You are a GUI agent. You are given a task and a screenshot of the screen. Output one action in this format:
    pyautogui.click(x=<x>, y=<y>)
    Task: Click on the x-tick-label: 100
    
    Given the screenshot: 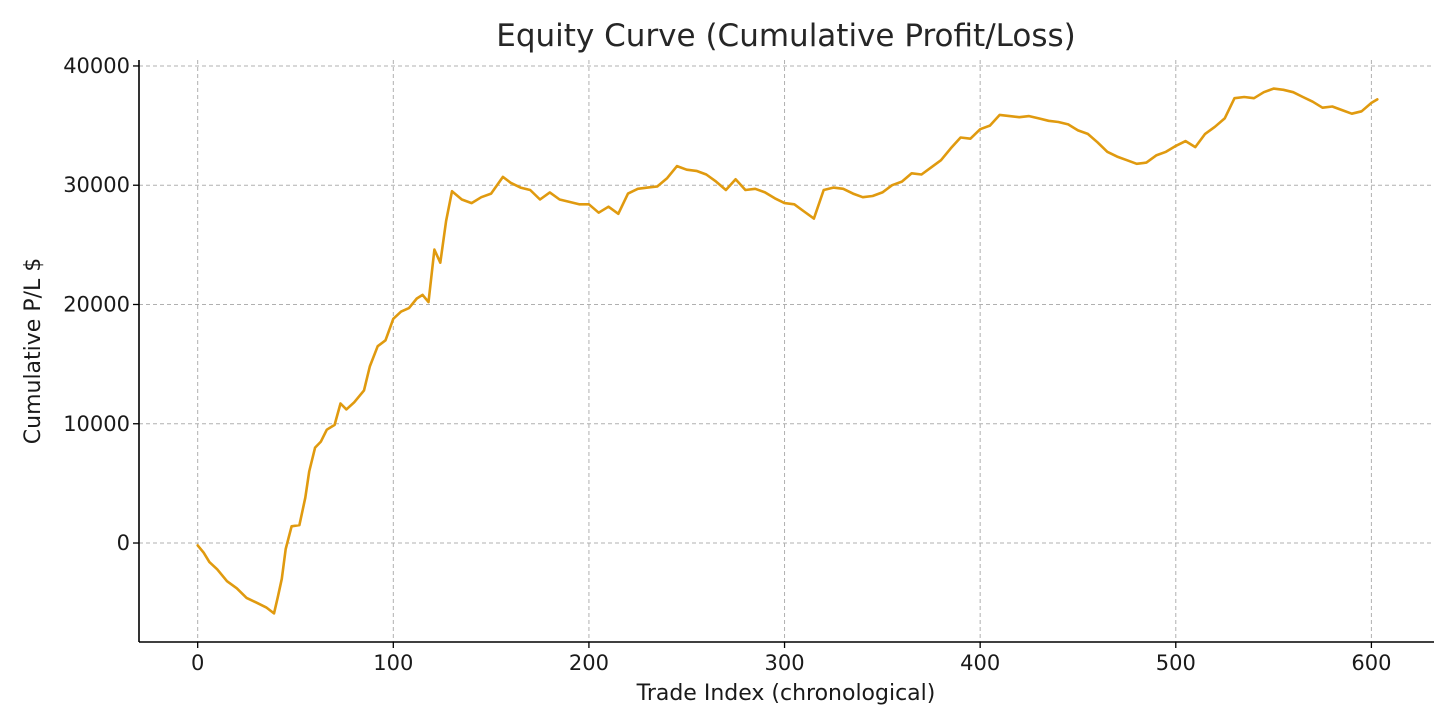 What is the action you would take?
    pyautogui.click(x=393, y=663)
    